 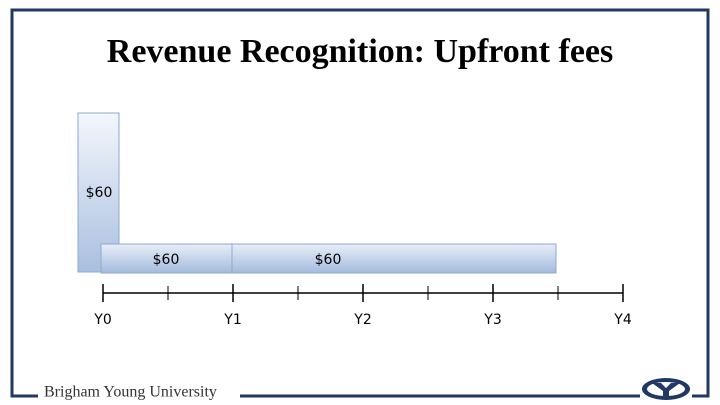 I want to click on year1-box, so click(x=166, y=258).